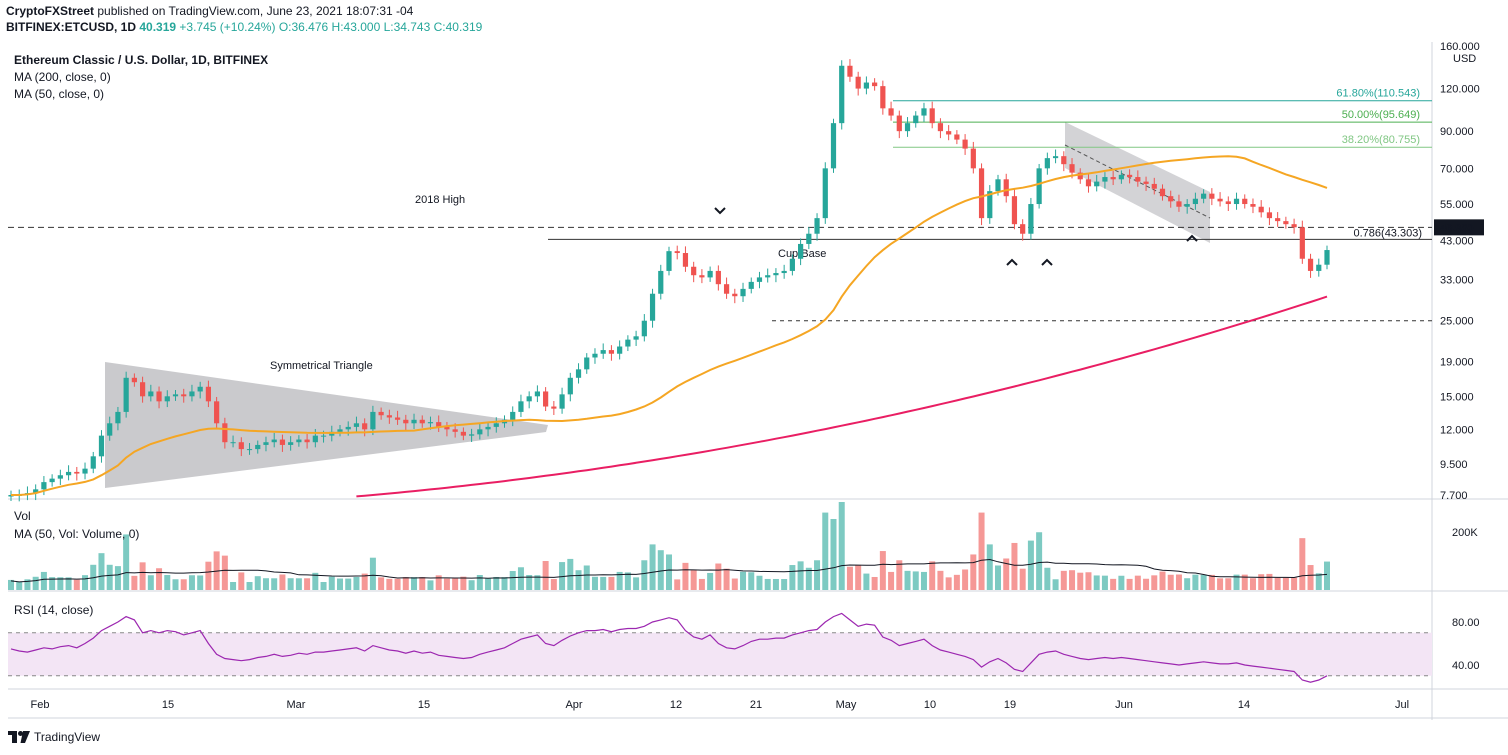 The image size is (1508, 755). Describe the element at coordinates (71, 27) in the screenshot. I see `symbol-info: BITFINEX:ETCUSD, 1D` at that location.